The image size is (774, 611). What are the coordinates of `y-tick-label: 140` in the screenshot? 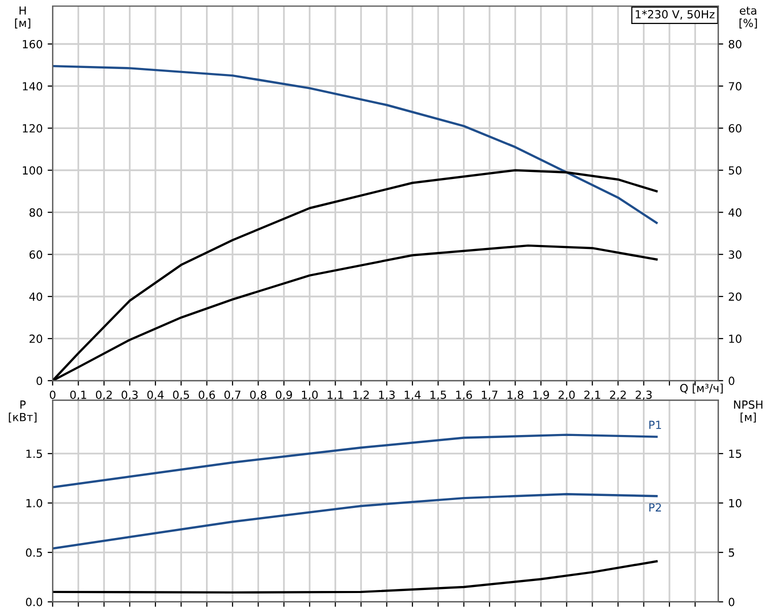 It's located at (32, 86).